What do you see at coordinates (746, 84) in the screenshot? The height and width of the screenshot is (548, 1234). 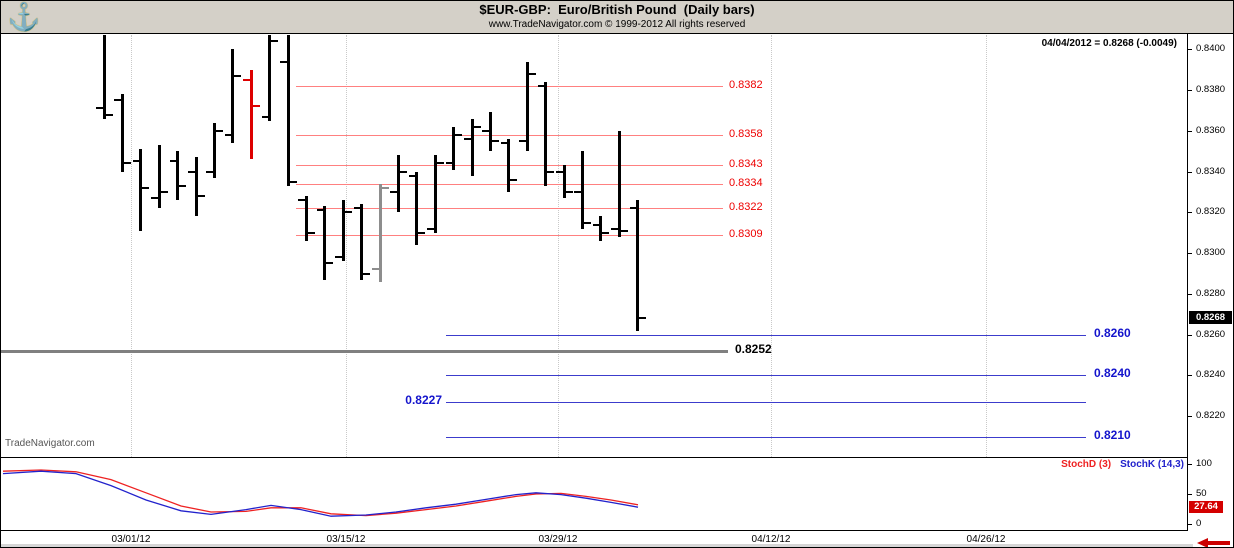 I see `resistance-label: 0.8382` at bounding box center [746, 84].